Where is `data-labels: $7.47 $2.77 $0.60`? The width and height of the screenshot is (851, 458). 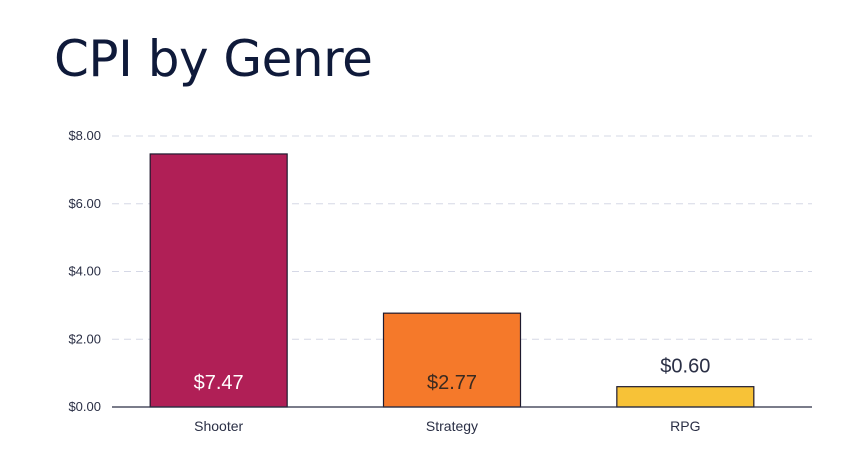 data-labels: $7.47 $2.77 $0.60 is located at coordinates (452, 375).